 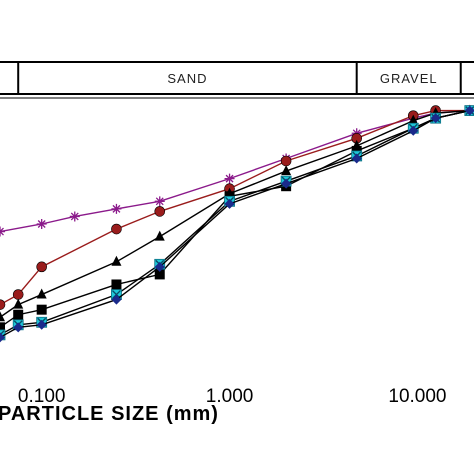 I want to click on x-tick-label: 0.100, so click(x=42, y=396).